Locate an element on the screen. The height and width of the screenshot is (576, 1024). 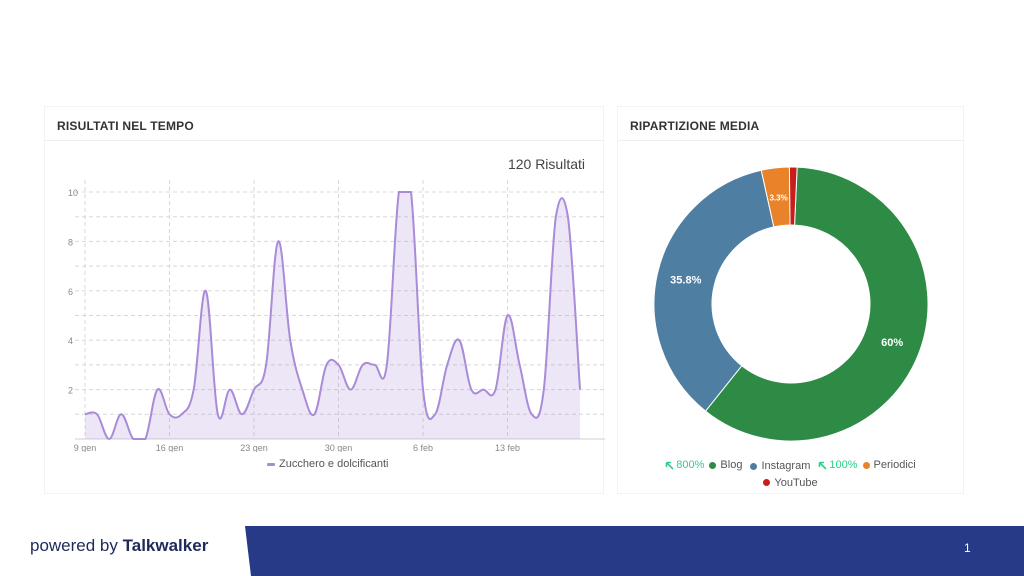
trend-up-icon: 800% is located at coordinates (684, 465).